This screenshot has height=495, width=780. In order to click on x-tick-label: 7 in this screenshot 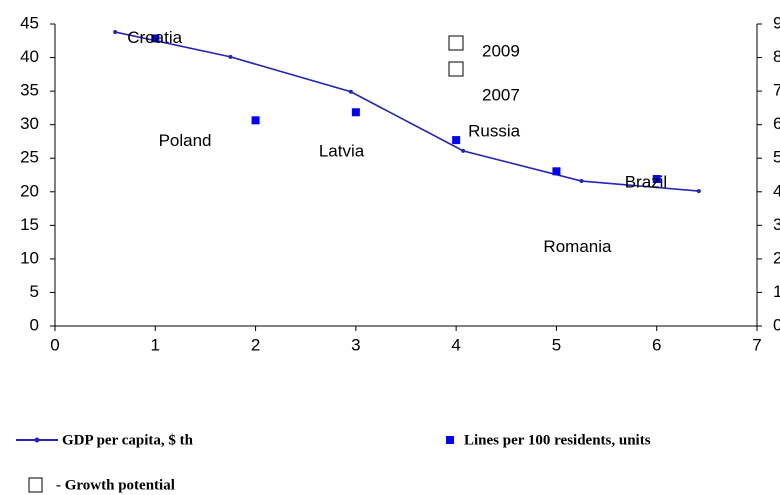, I will do `click(756, 344)`.